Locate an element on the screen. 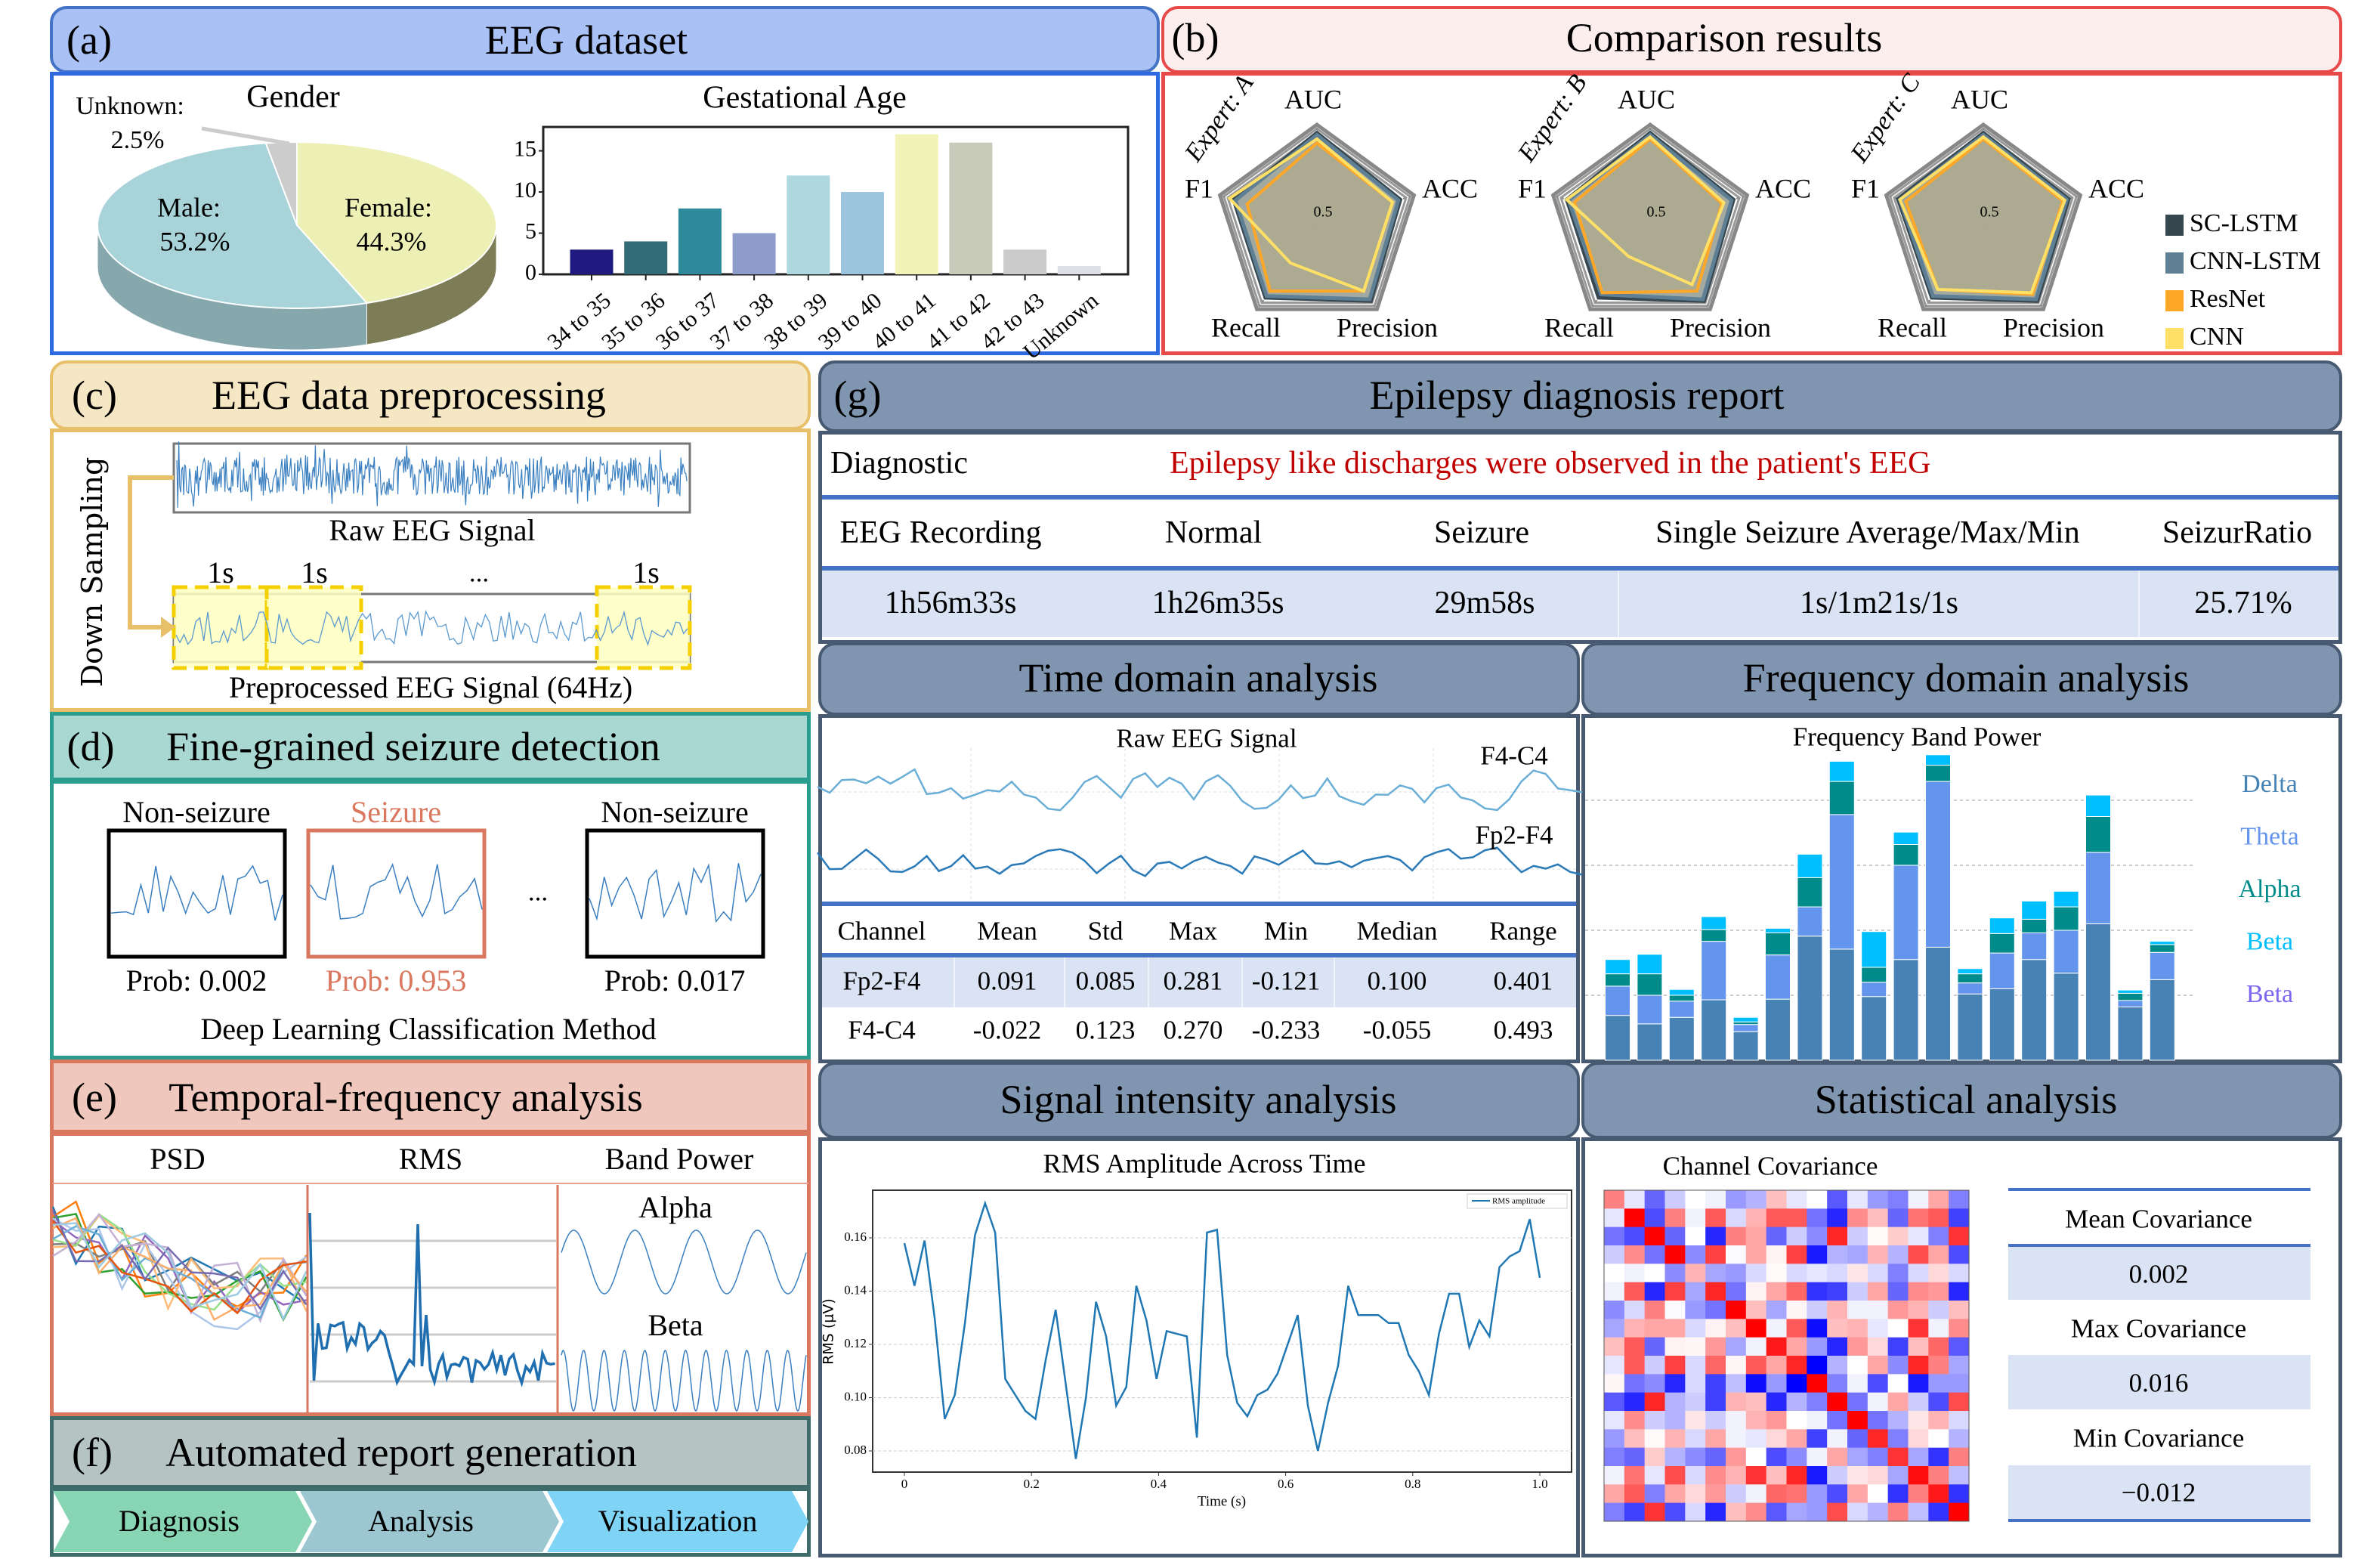  panel-e-tag: (e) is located at coordinates (94, 1097).